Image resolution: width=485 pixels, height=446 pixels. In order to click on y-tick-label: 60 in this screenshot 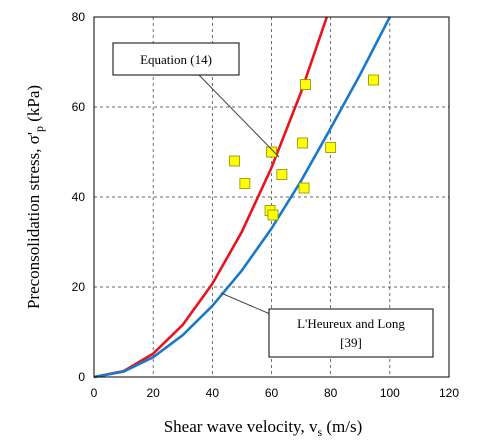, I will do `click(79, 107)`.